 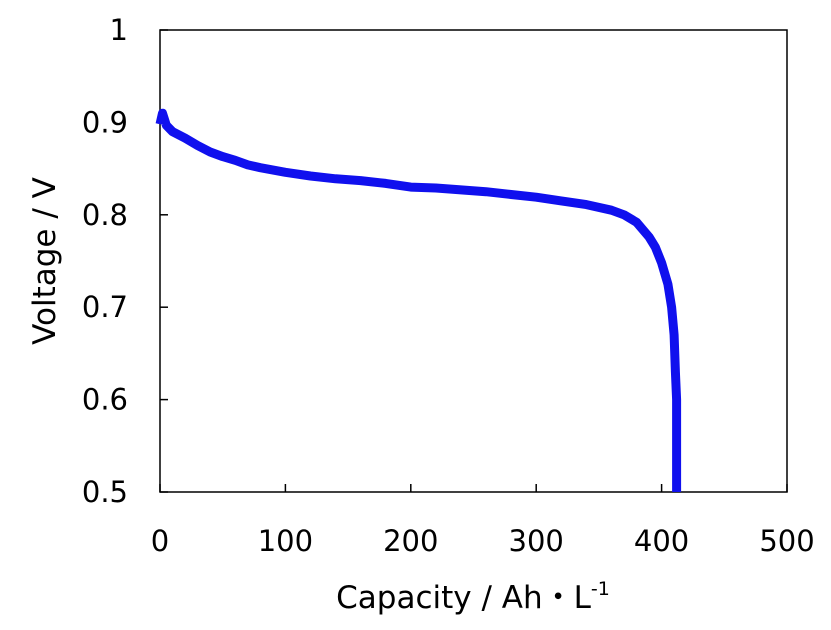 What do you see at coordinates (463, 598) in the screenshot?
I see `x-axis-label-main: Capacity / Ah・L` at bounding box center [463, 598].